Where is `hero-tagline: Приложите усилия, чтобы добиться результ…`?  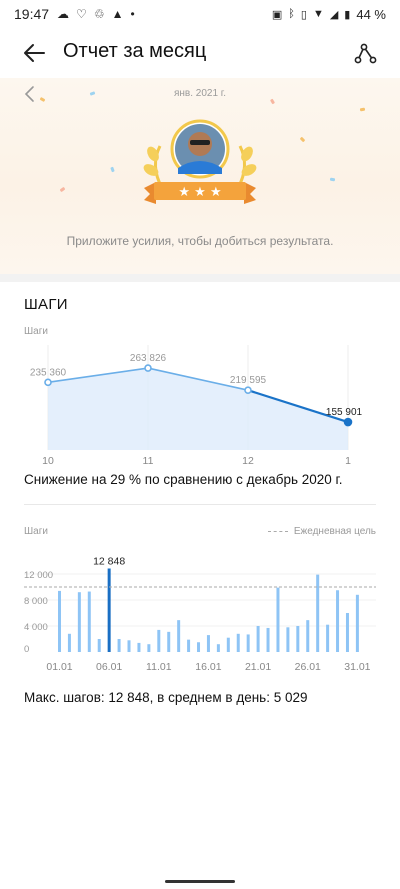
hero-tagline: Приложите усилия, чтобы добиться результ… is located at coordinates (200, 241).